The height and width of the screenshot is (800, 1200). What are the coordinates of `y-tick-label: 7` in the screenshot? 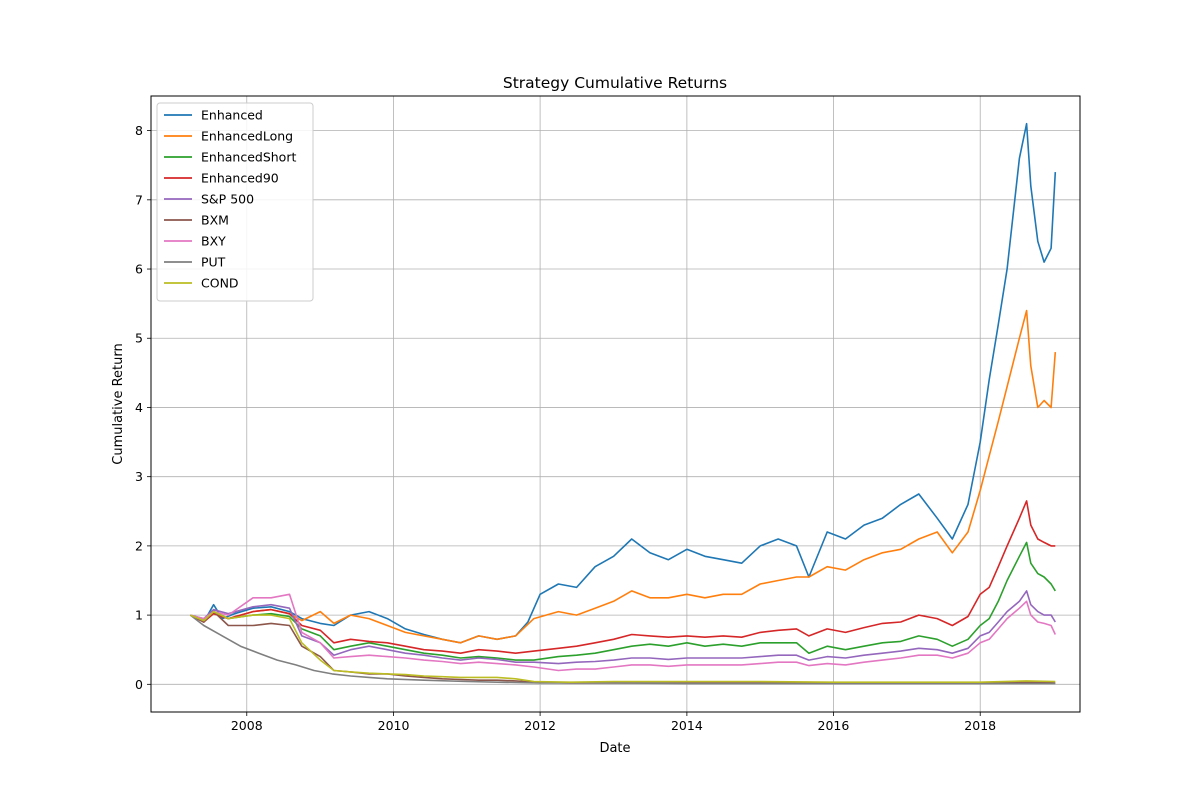 It's located at (139, 199).